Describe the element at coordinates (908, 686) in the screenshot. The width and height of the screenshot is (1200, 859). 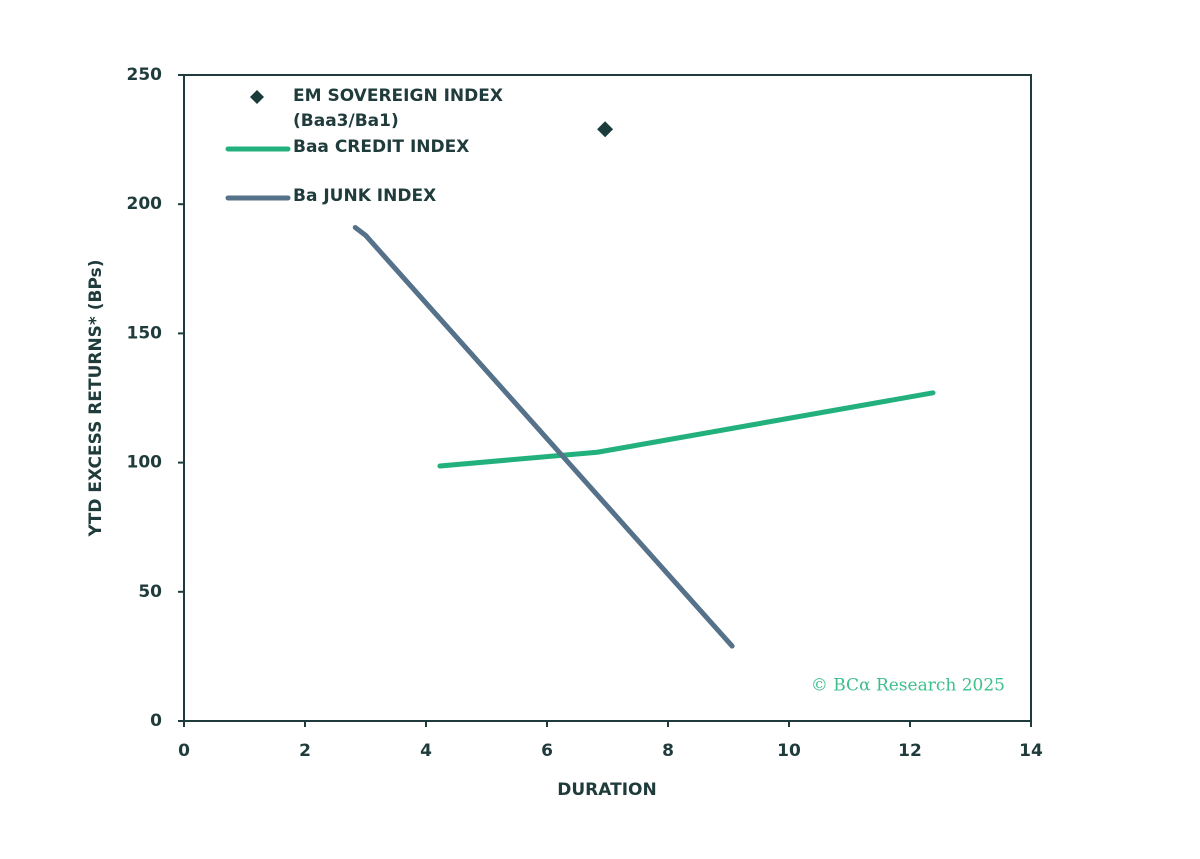
I see `watermark: © BCα Research 2025` at that location.